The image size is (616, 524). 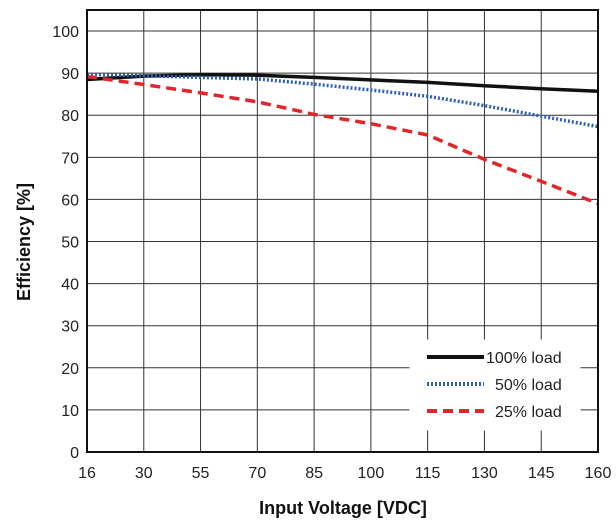 What do you see at coordinates (343, 508) in the screenshot?
I see `x-axis-label: Input Voltage [VDC]` at bounding box center [343, 508].